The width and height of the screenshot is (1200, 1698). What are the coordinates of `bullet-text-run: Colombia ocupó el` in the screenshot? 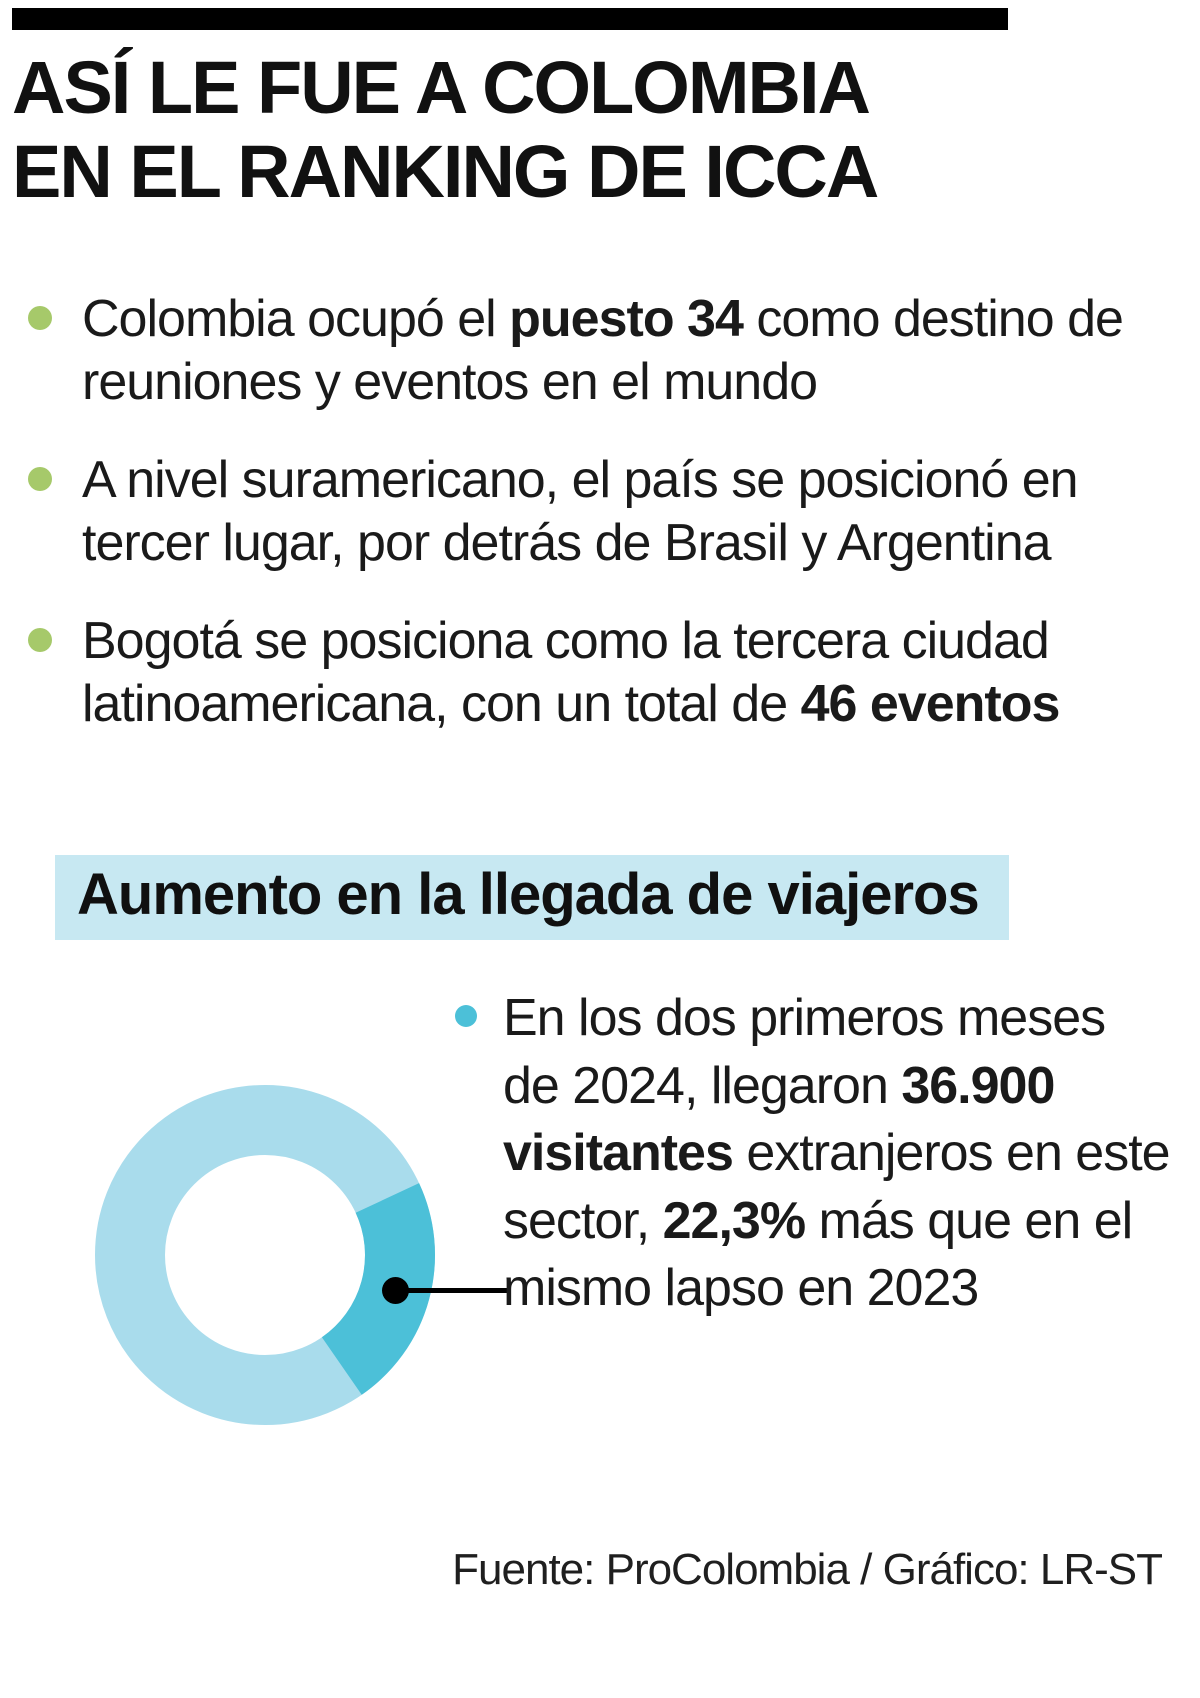 It's located at (296, 319).